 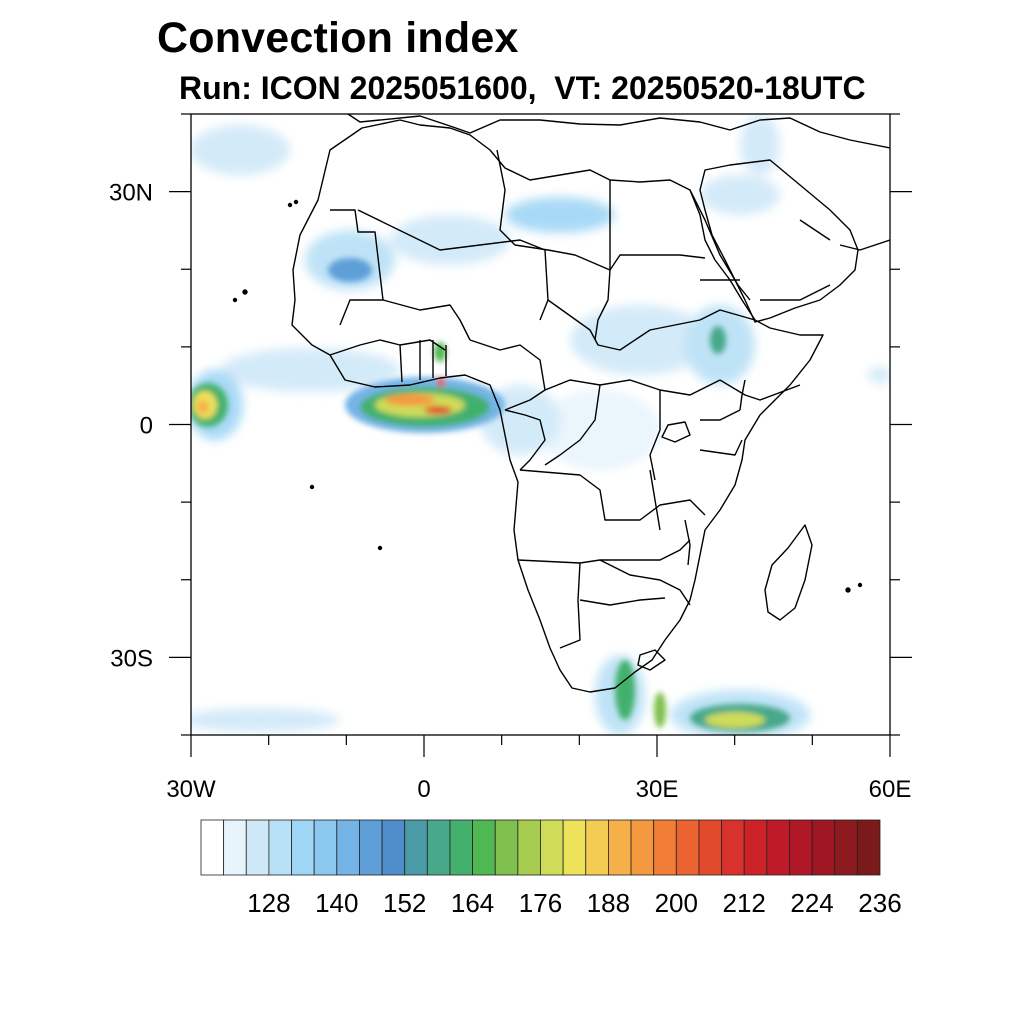 I want to click on madagascar-coastline, so click(x=788, y=572).